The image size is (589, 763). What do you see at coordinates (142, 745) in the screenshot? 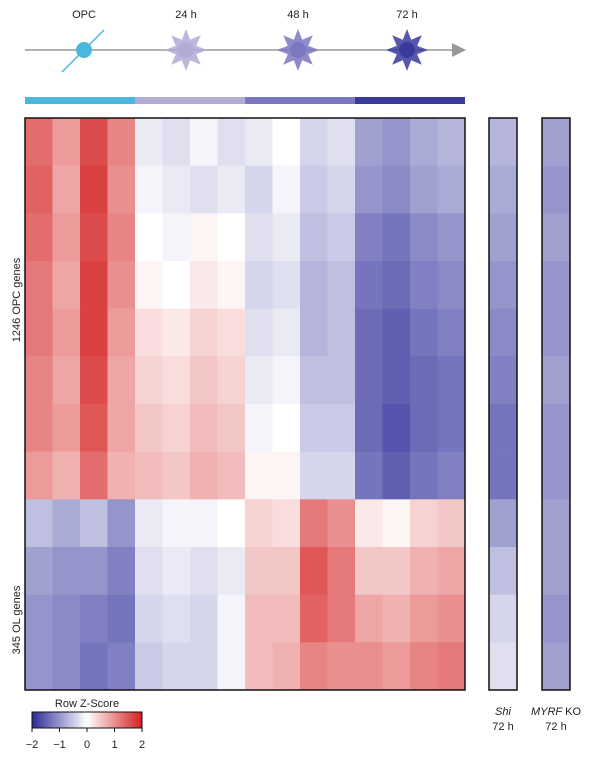
I see `colorbar-tick-label: 2` at bounding box center [142, 745].